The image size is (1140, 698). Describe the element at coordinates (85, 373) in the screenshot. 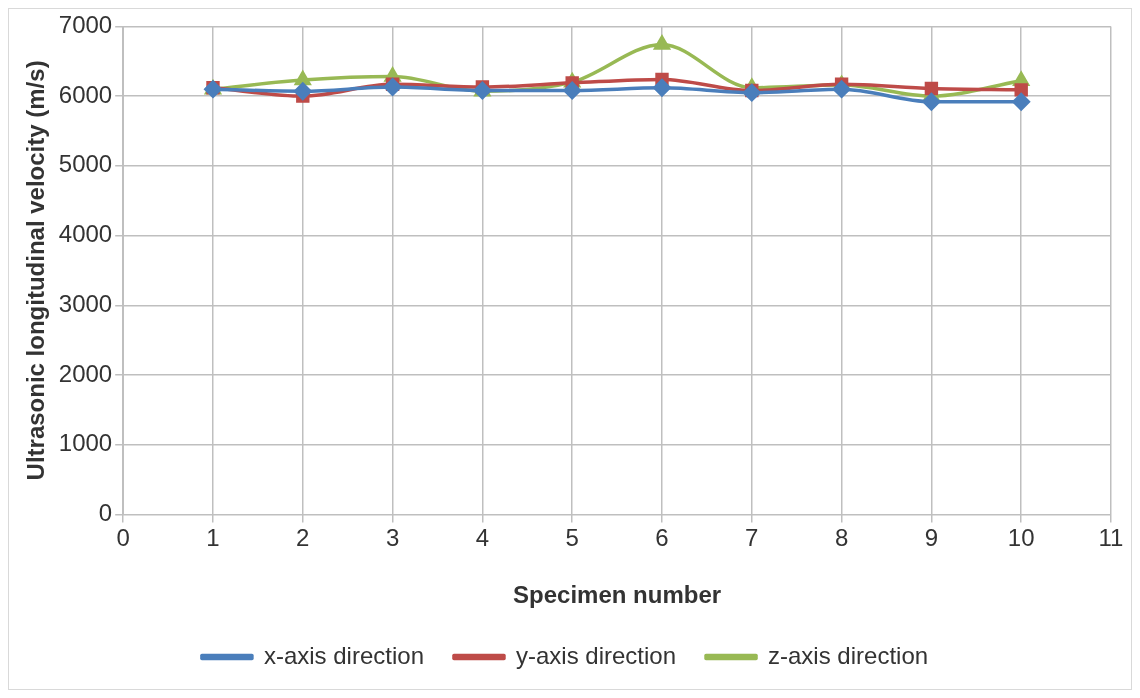

I see `y-tick-label: 2000` at that location.